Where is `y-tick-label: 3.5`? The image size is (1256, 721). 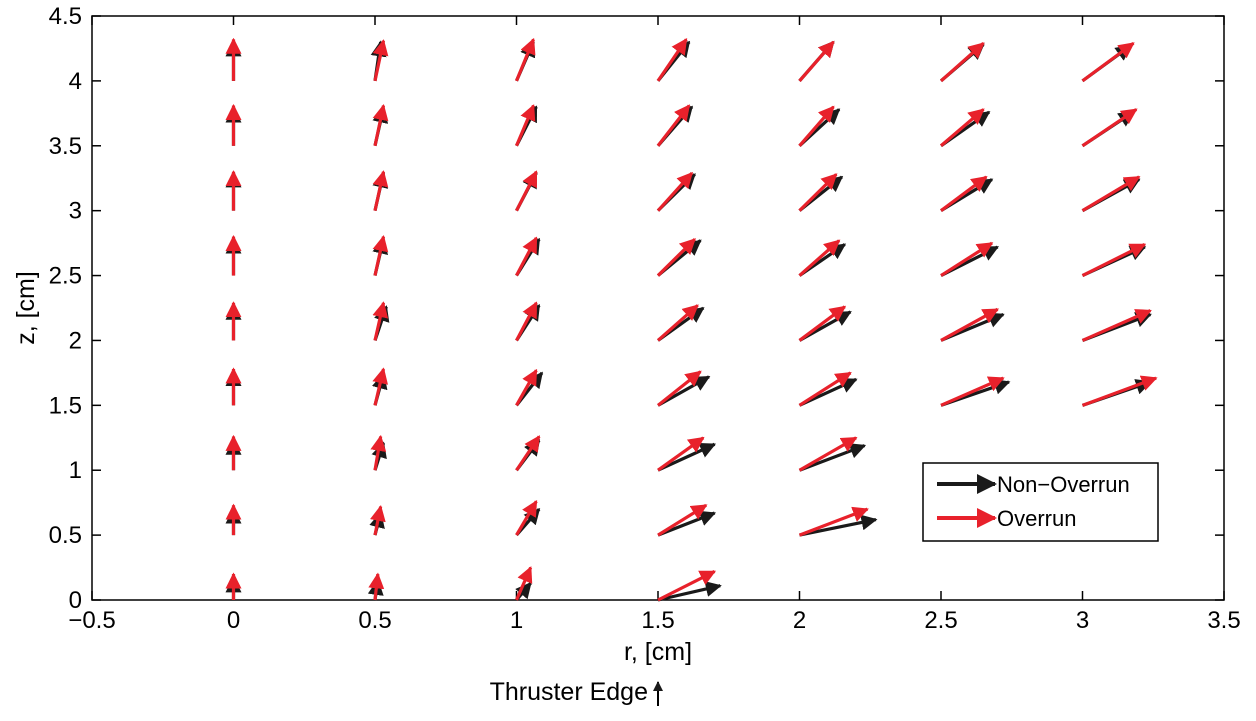
y-tick-label: 3.5 is located at coordinates (65, 146).